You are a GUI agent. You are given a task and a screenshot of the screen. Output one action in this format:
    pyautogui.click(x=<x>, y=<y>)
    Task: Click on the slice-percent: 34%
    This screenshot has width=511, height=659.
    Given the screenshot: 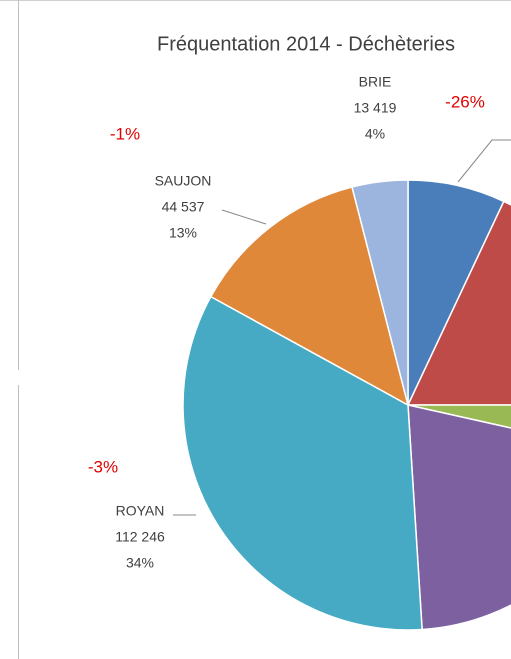 What is the action you would take?
    pyautogui.click(x=140, y=563)
    